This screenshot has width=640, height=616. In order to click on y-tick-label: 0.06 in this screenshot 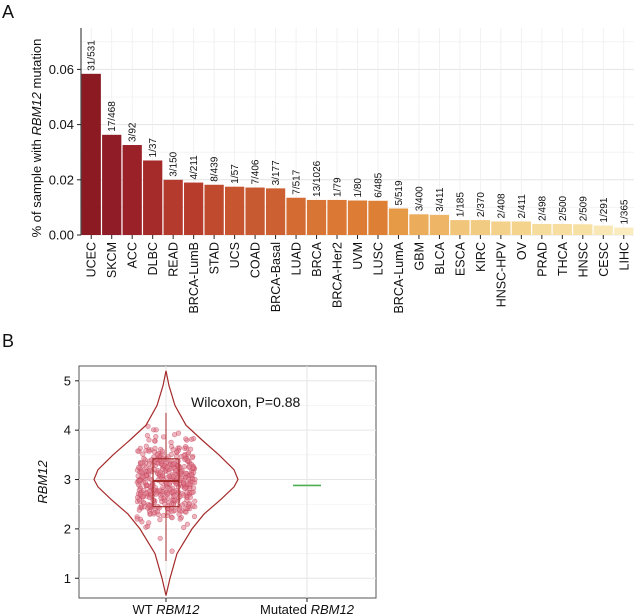, I will do `click(61, 69)`.